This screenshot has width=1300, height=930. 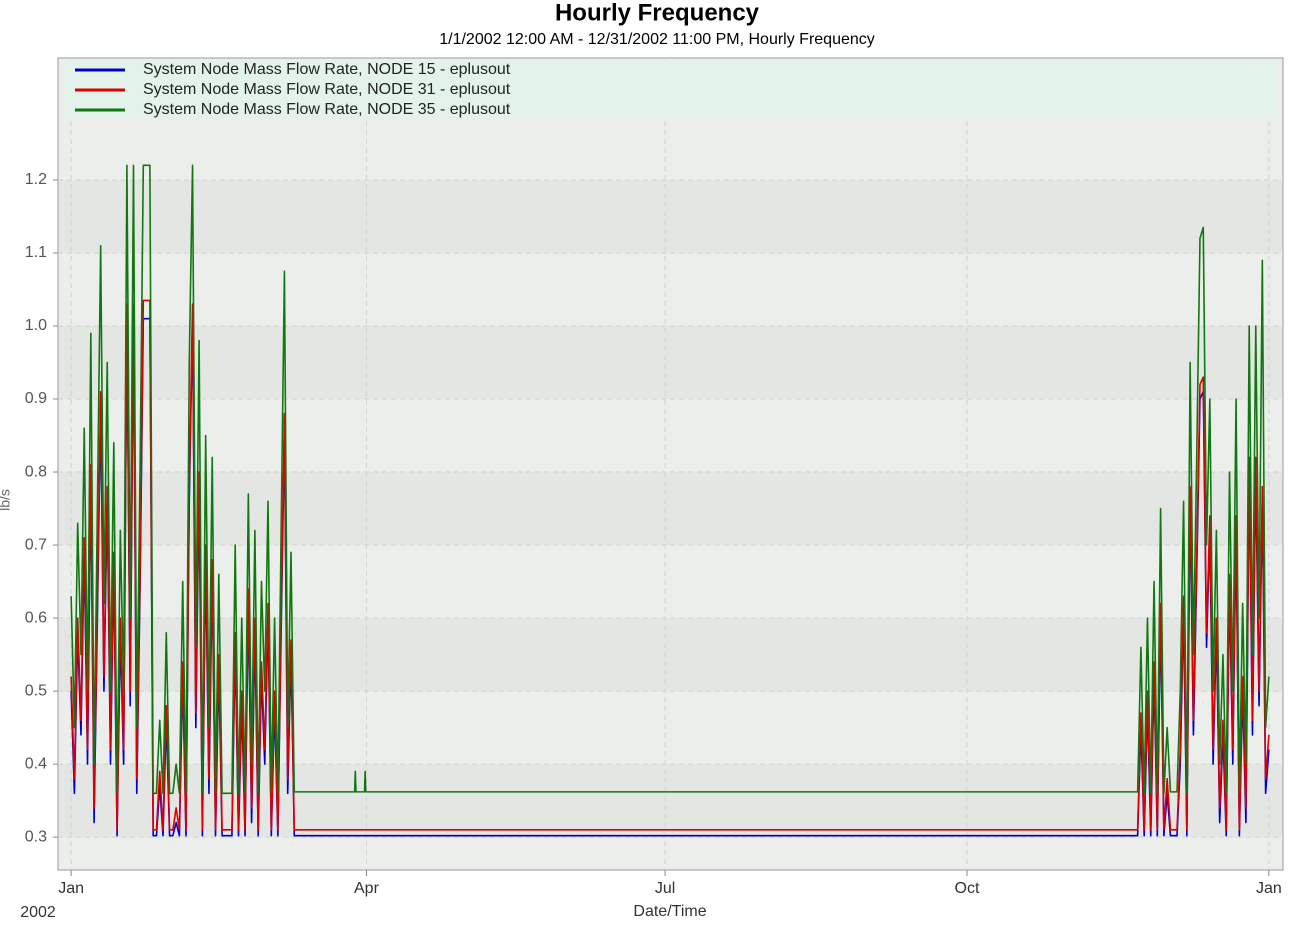 What do you see at coordinates (36, 763) in the screenshot?
I see `y-tick-label: 0.4` at bounding box center [36, 763].